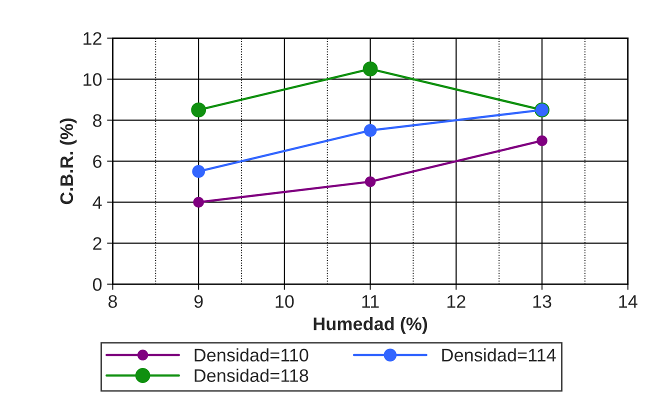 The height and width of the screenshot is (402, 663). What do you see at coordinates (97, 202) in the screenshot?
I see `y-tick-label: 4` at bounding box center [97, 202].